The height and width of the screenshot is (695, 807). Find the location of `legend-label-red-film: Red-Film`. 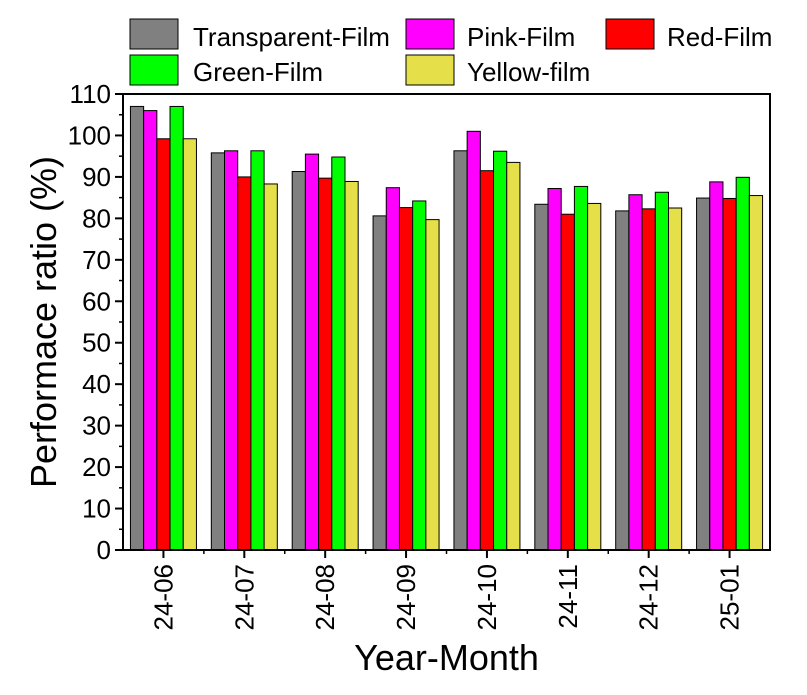

legend-label-red-film: Red-Film is located at coordinates (719, 37).